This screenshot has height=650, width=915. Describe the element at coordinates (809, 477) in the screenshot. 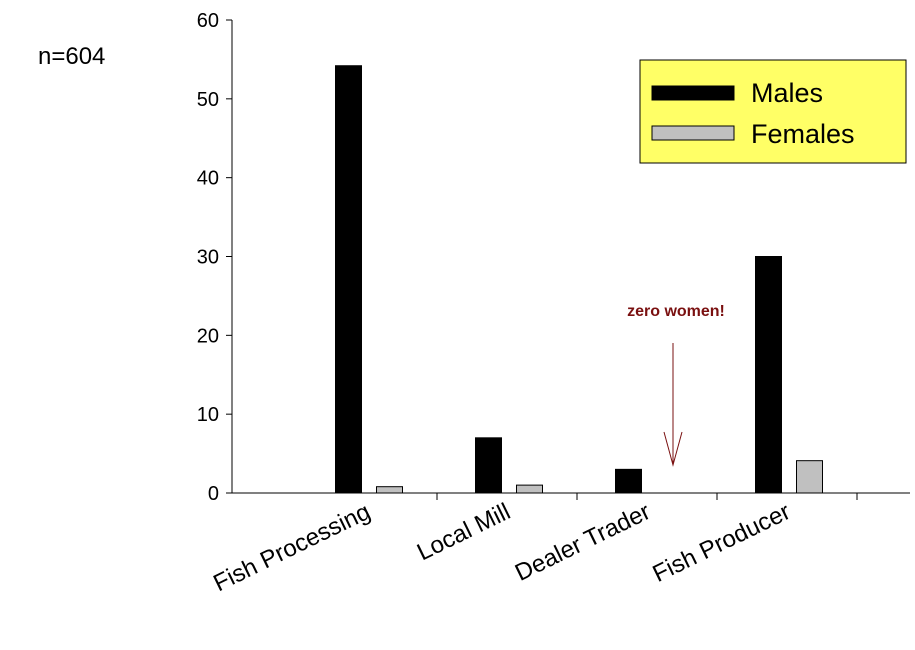

I see `bar-females-fish-producer` at that location.